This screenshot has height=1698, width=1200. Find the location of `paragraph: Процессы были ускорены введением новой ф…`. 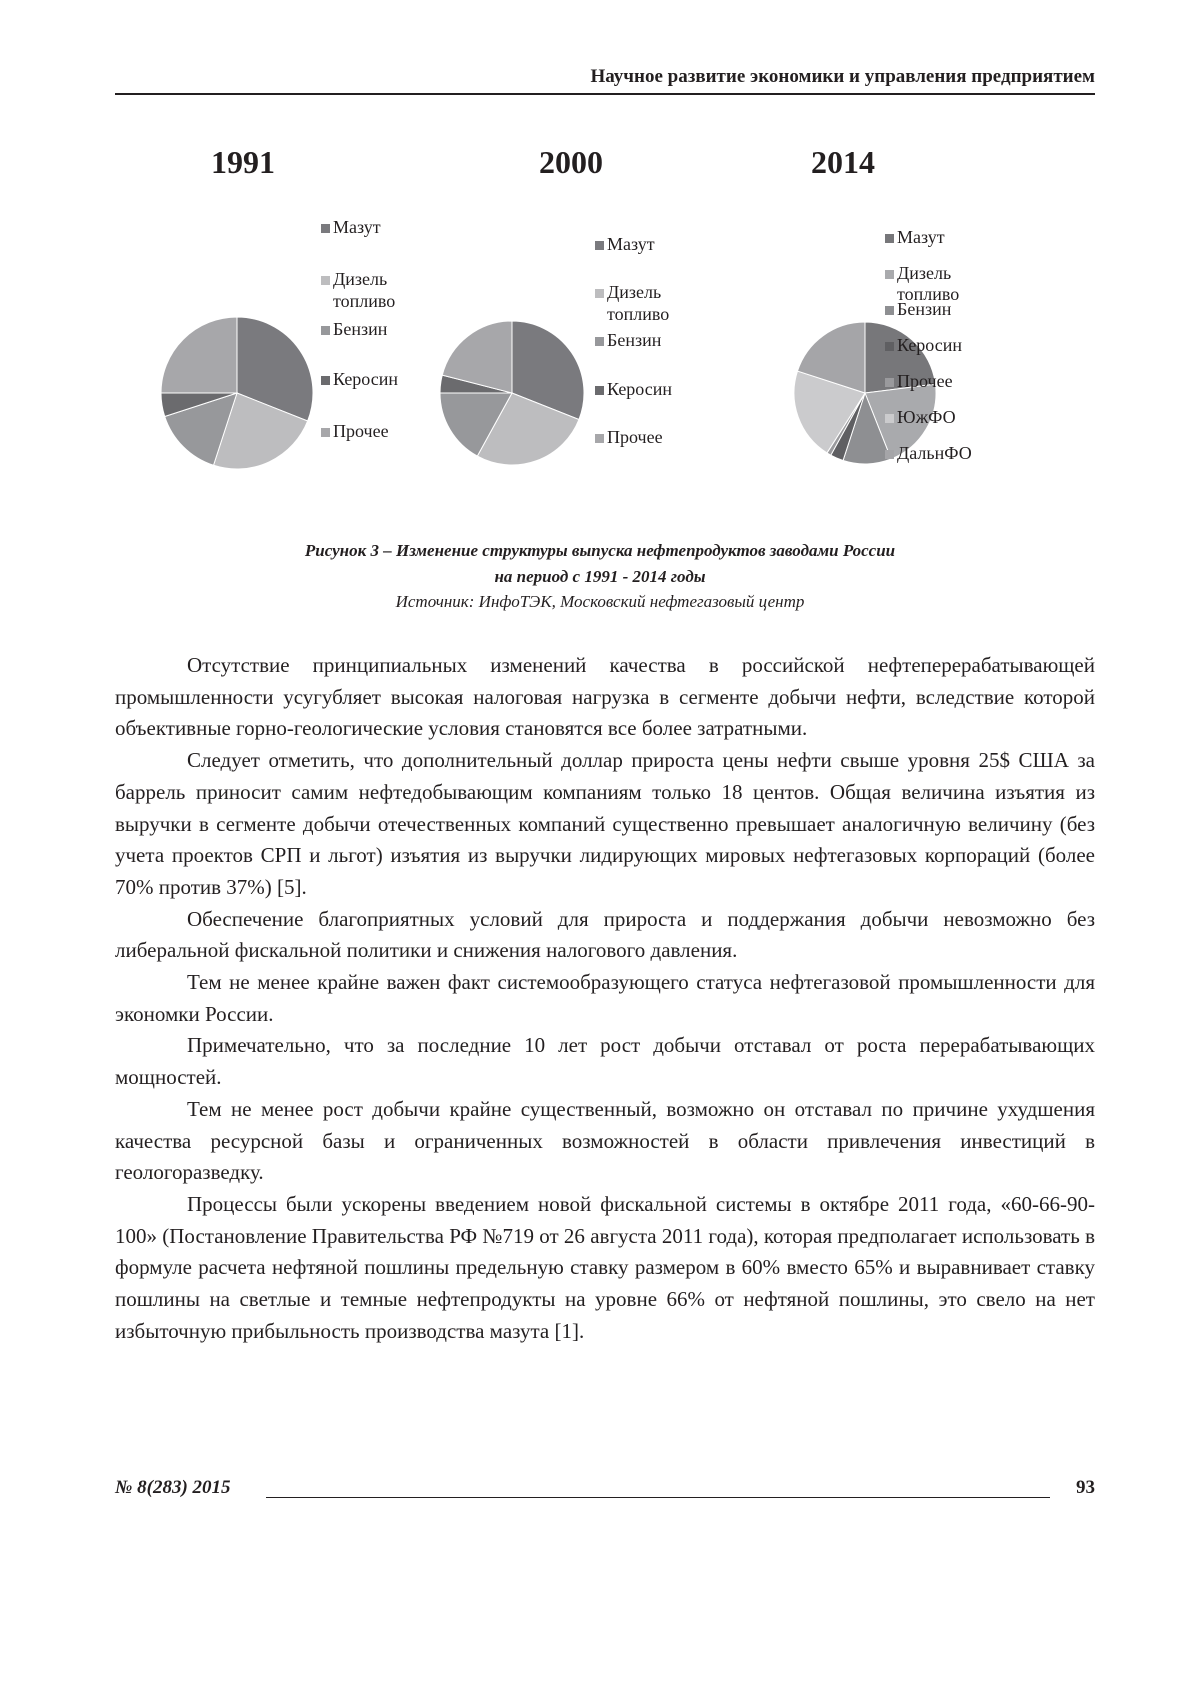

paragraph: Процессы были ускорены введением новой ф… is located at coordinates (605, 1267).